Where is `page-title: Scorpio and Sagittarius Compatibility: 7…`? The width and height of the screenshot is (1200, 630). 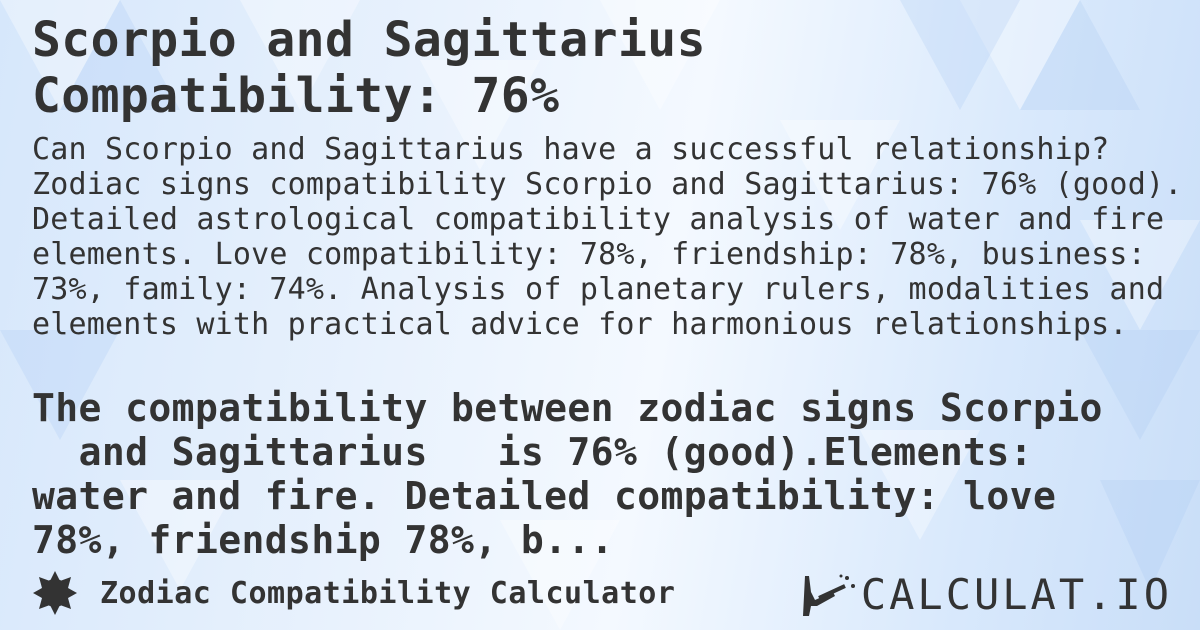
page-title: Scorpio and Sagittarius Compatibility: 7… is located at coordinates (369, 68).